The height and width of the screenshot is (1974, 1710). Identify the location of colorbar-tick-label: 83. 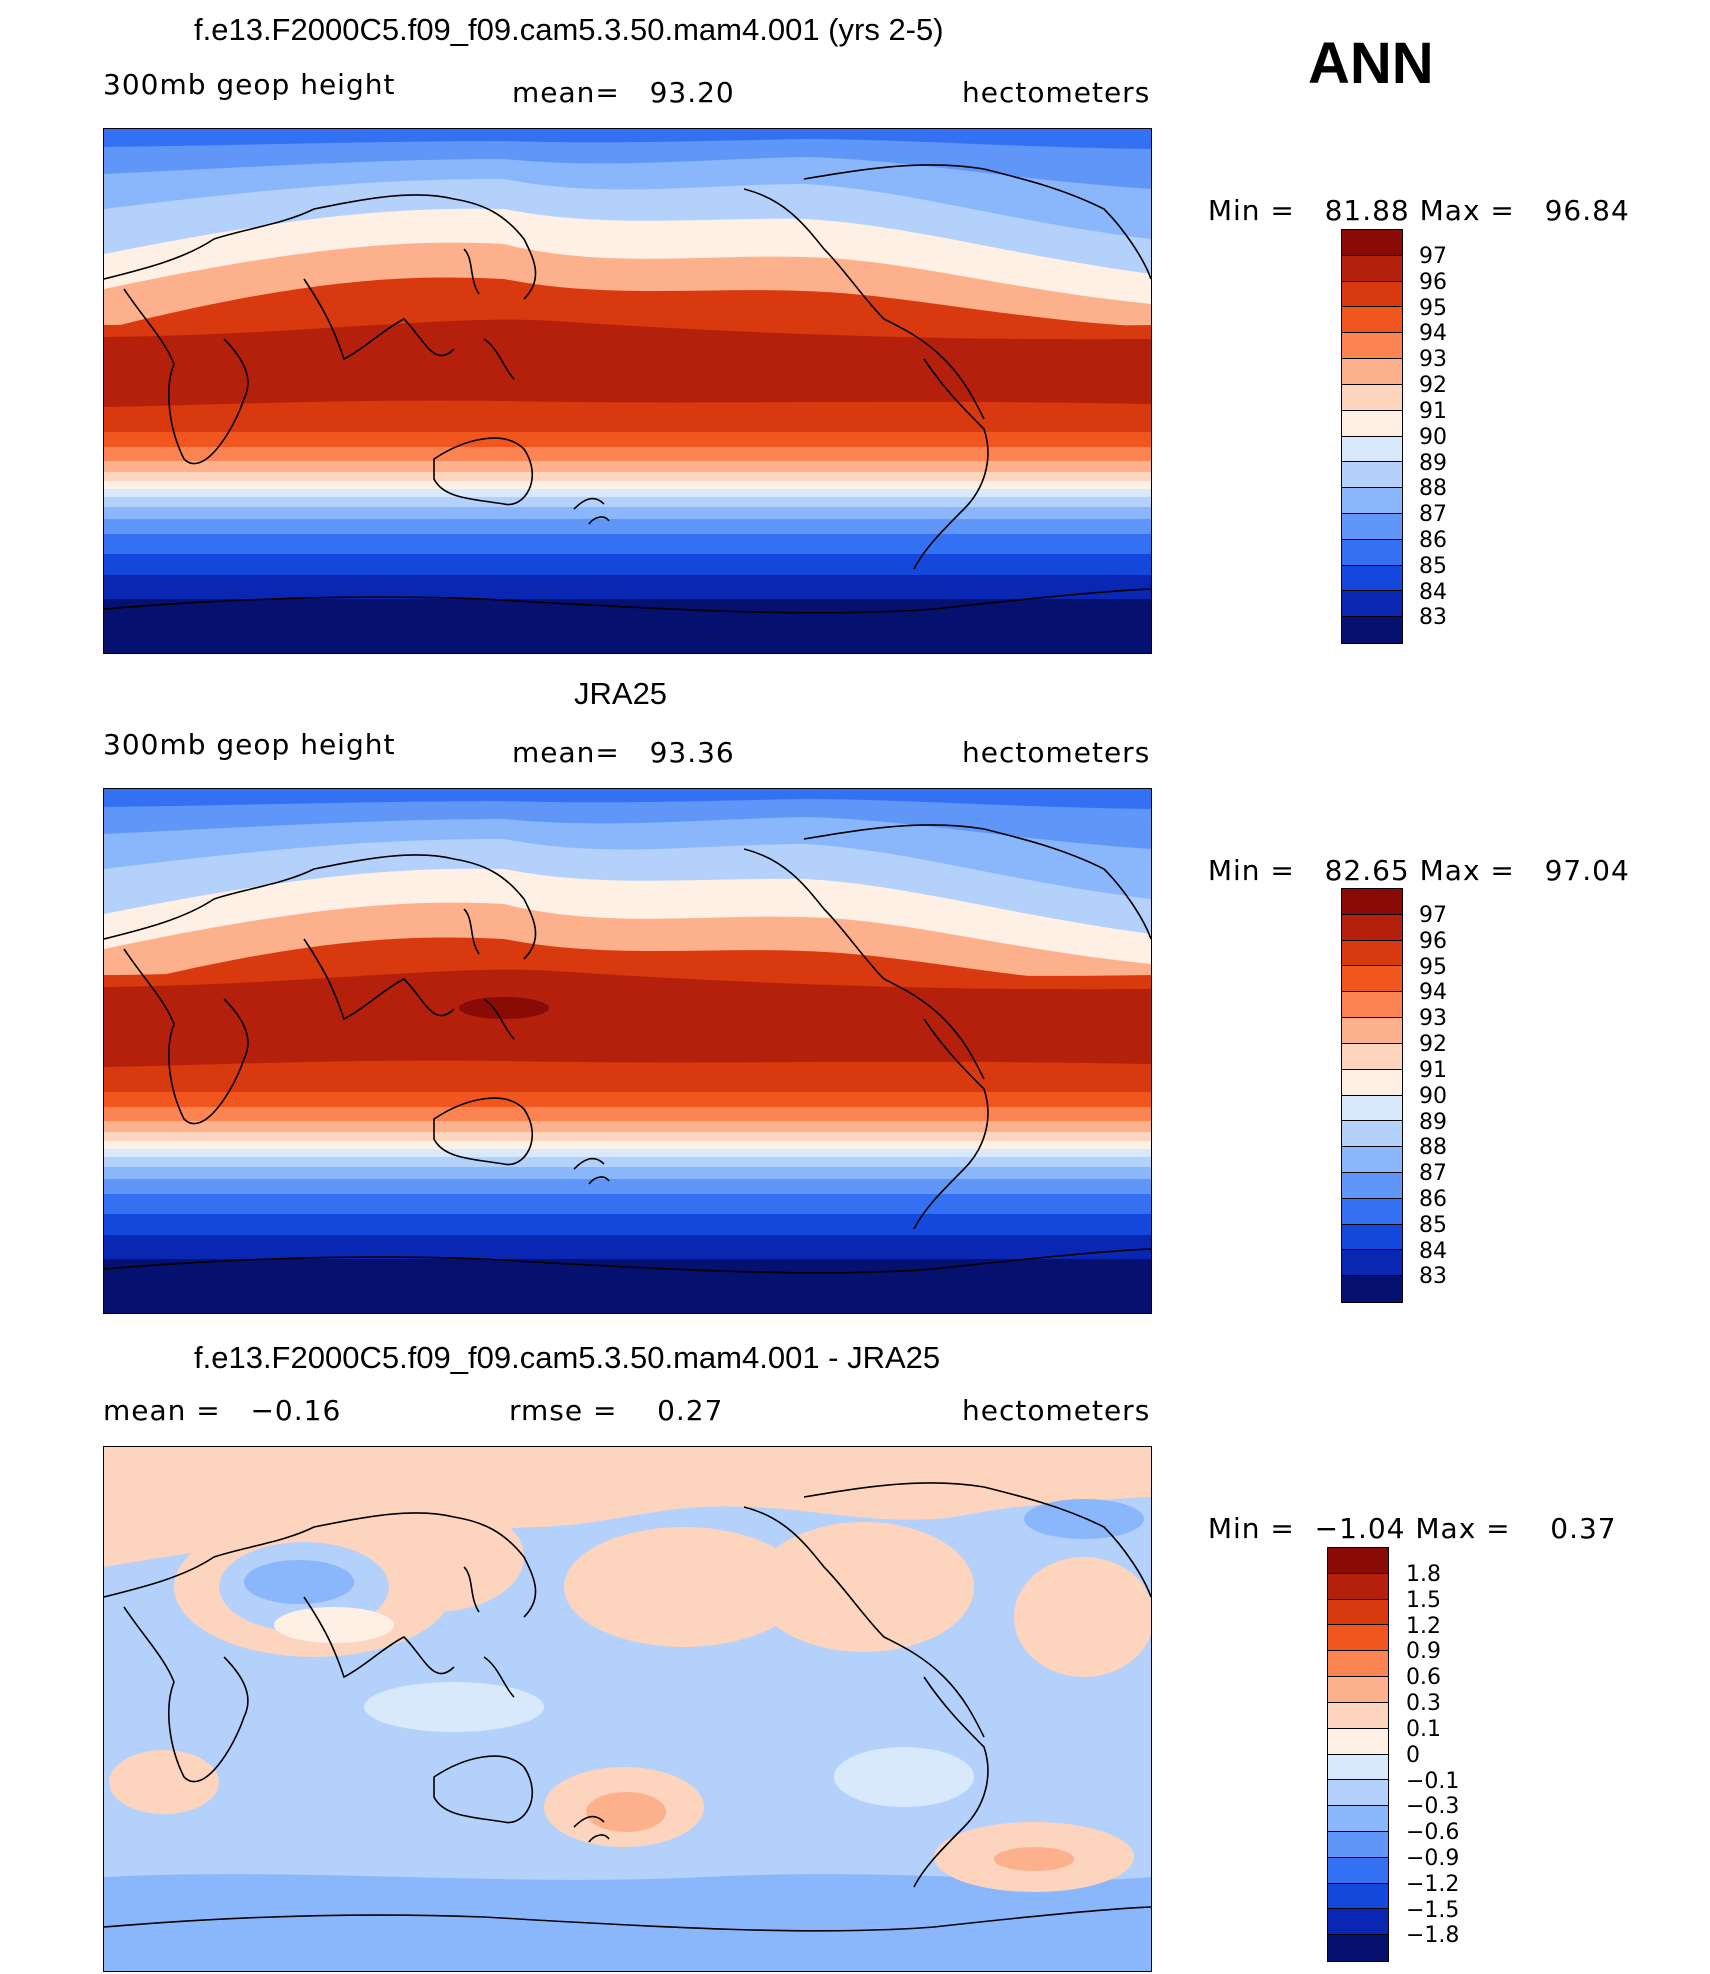
(1433, 1277).